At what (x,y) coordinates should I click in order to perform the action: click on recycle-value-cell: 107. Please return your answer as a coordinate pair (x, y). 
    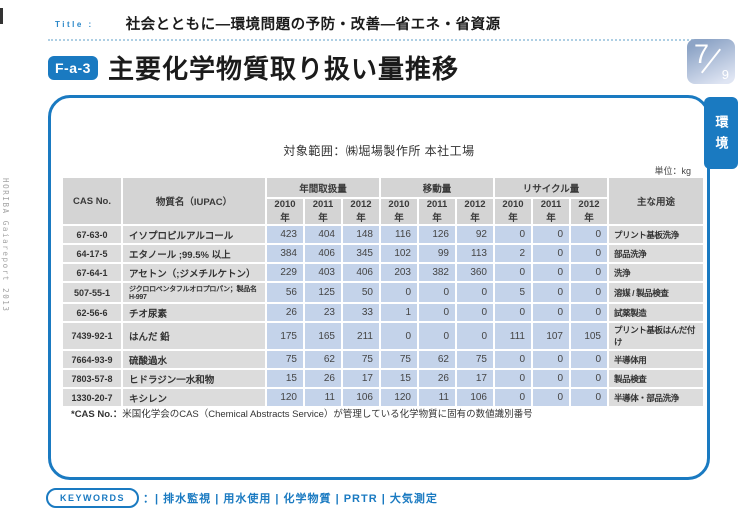
    Looking at the image, I should click on (551, 336).